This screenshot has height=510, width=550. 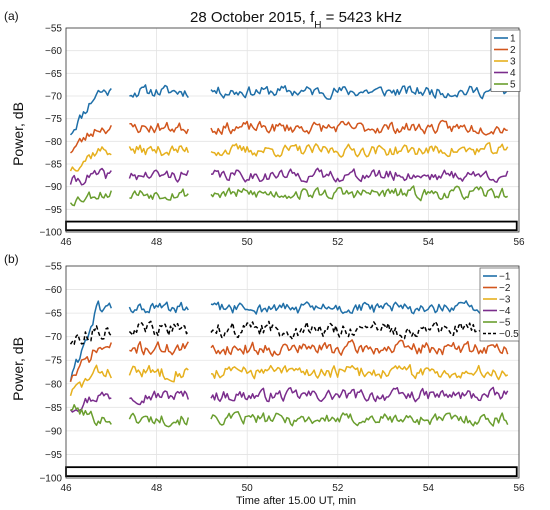 What do you see at coordinates (11, 259) in the screenshot?
I see `panel-b-label: (b)` at bounding box center [11, 259].